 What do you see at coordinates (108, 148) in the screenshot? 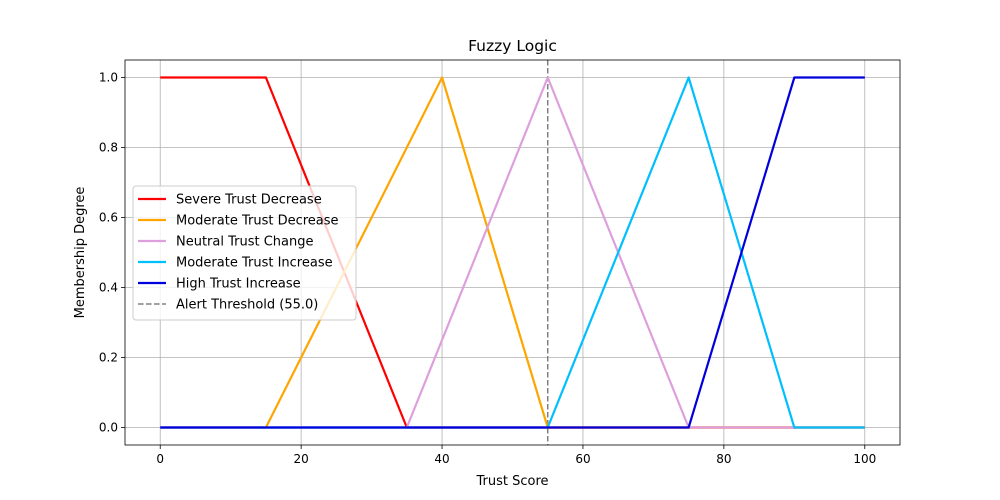
I see `y-tick-label: 0.8` at bounding box center [108, 148].